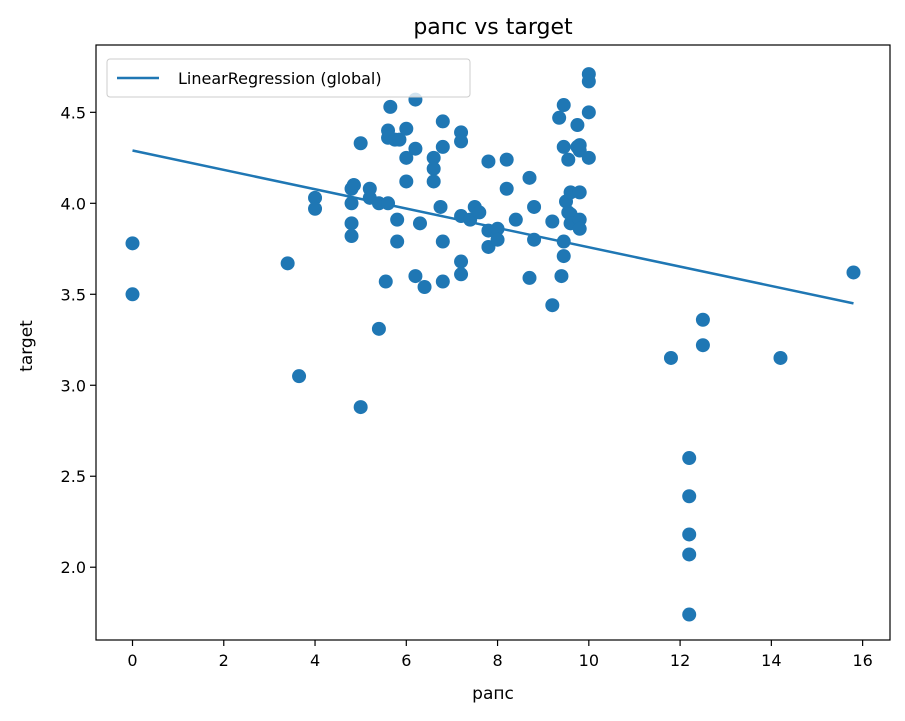  Describe the element at coordinates (280, 78) in the screenshot. I see `legend-label: LinearRegression (global)` at that location.